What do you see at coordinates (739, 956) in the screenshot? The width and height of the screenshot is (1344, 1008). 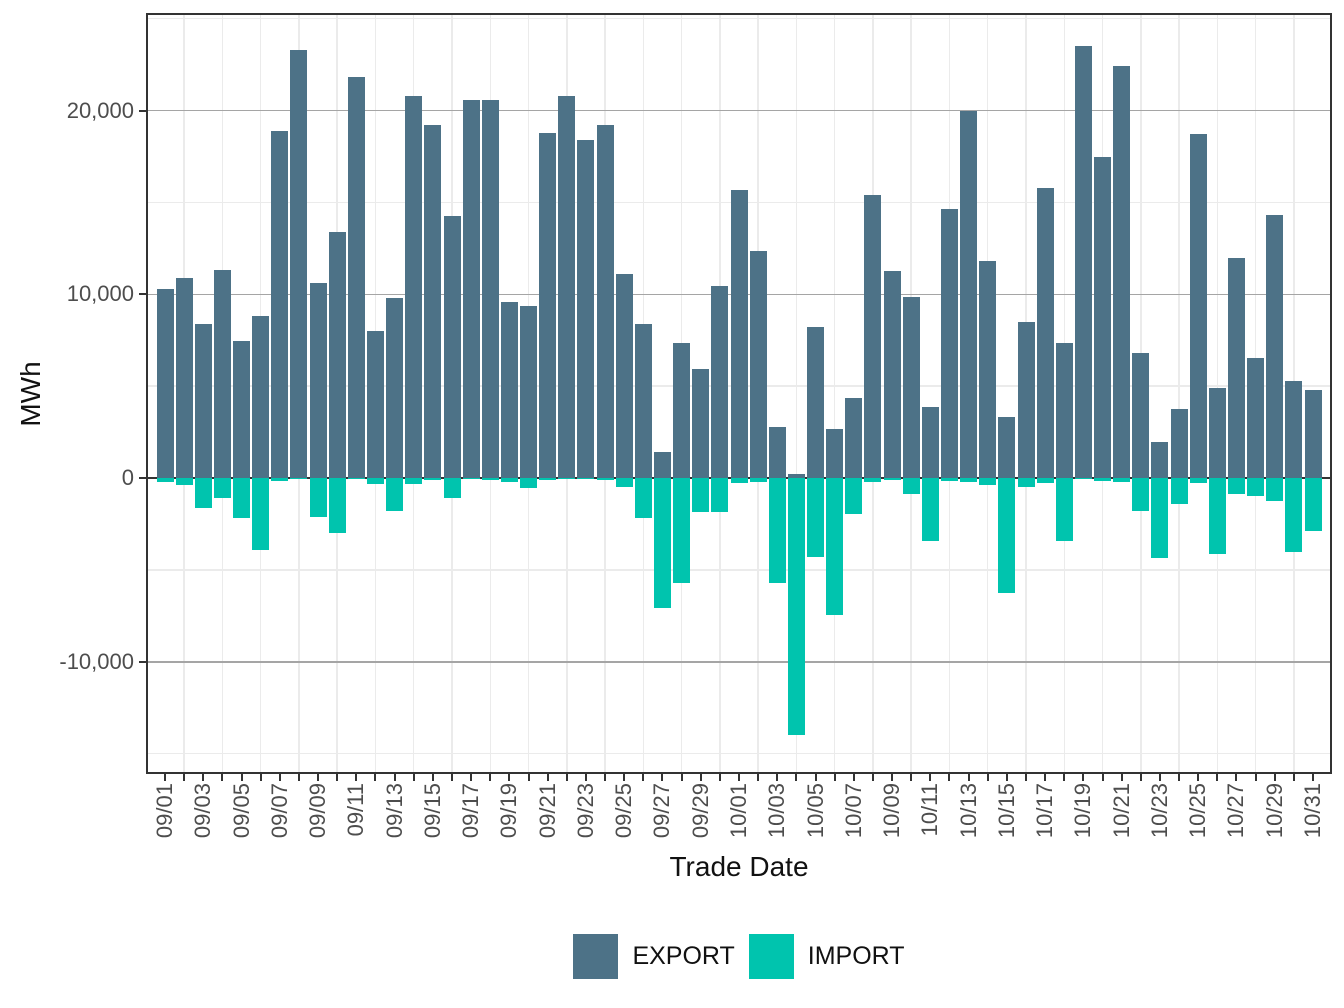 I see `legend: EXPORT IMPORT` at bounding box center [739, 956].